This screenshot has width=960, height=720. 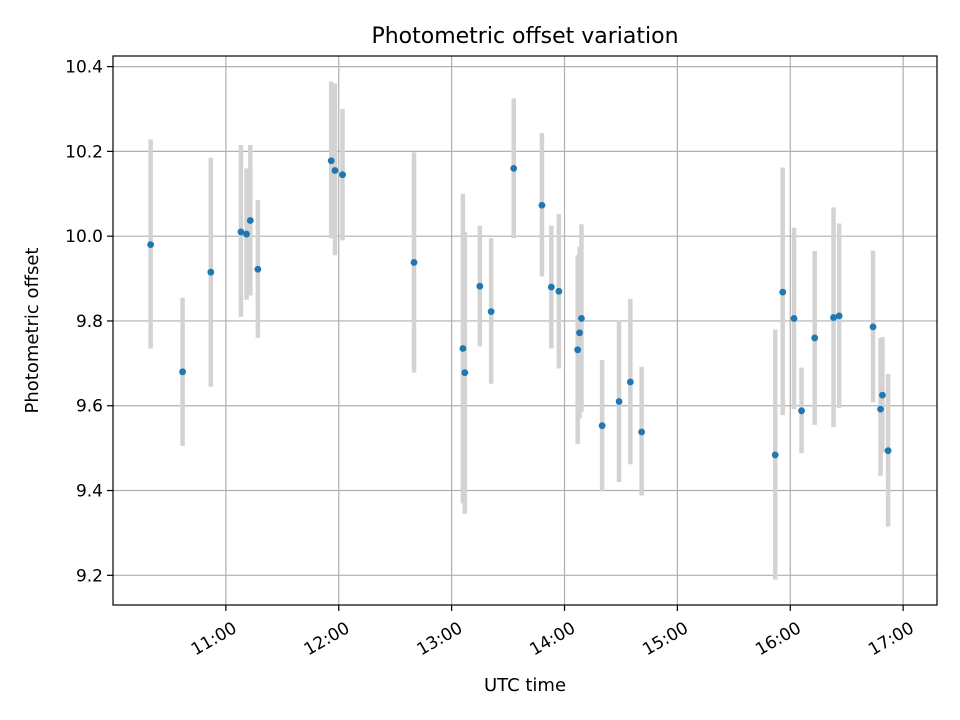 I want to click on y-tick-label: 10.0, so click(x=84, y=237).